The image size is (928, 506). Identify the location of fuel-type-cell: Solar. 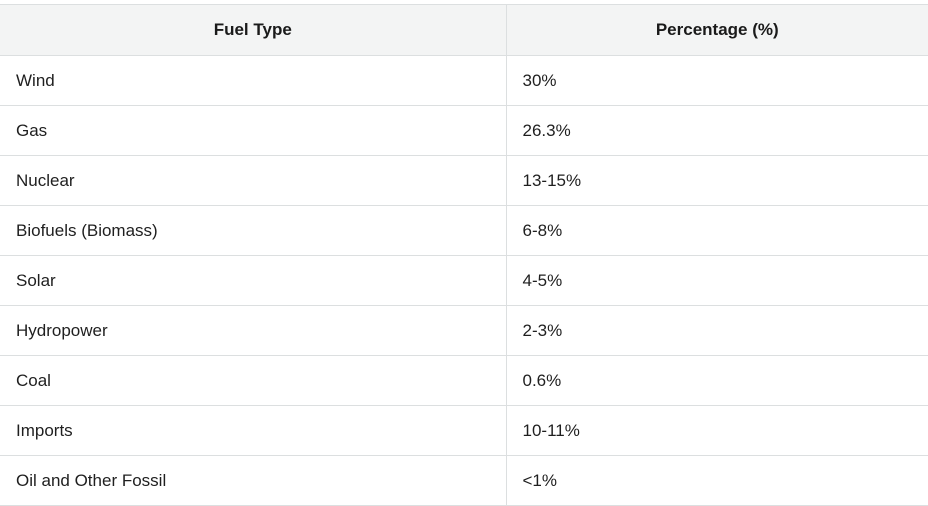
(253, 280).